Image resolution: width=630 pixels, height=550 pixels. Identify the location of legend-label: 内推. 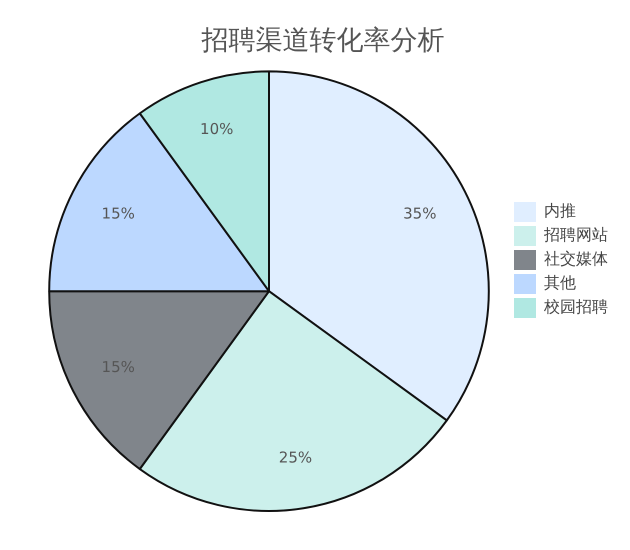
(560, 210).